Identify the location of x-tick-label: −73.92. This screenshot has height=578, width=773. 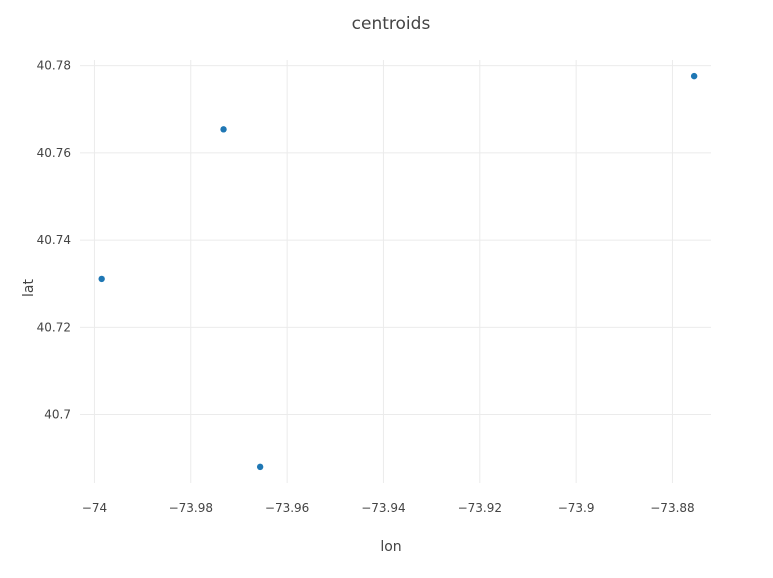
(480, 508).